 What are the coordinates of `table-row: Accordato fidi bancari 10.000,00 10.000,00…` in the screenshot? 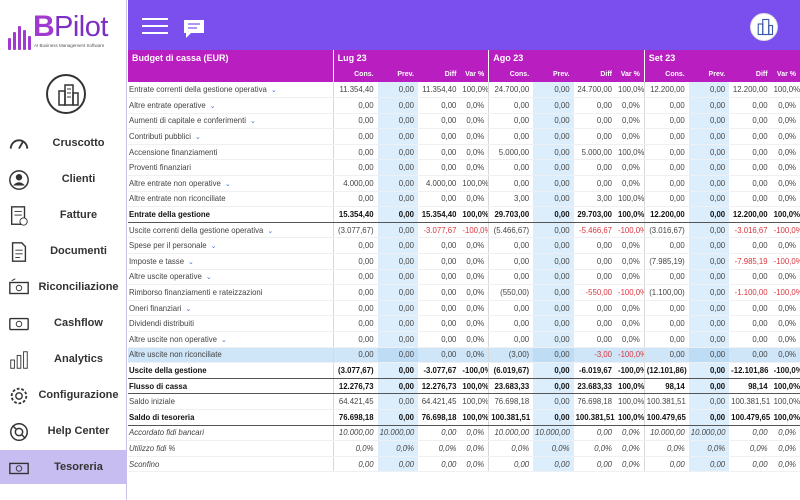 It's located at (464, 433).